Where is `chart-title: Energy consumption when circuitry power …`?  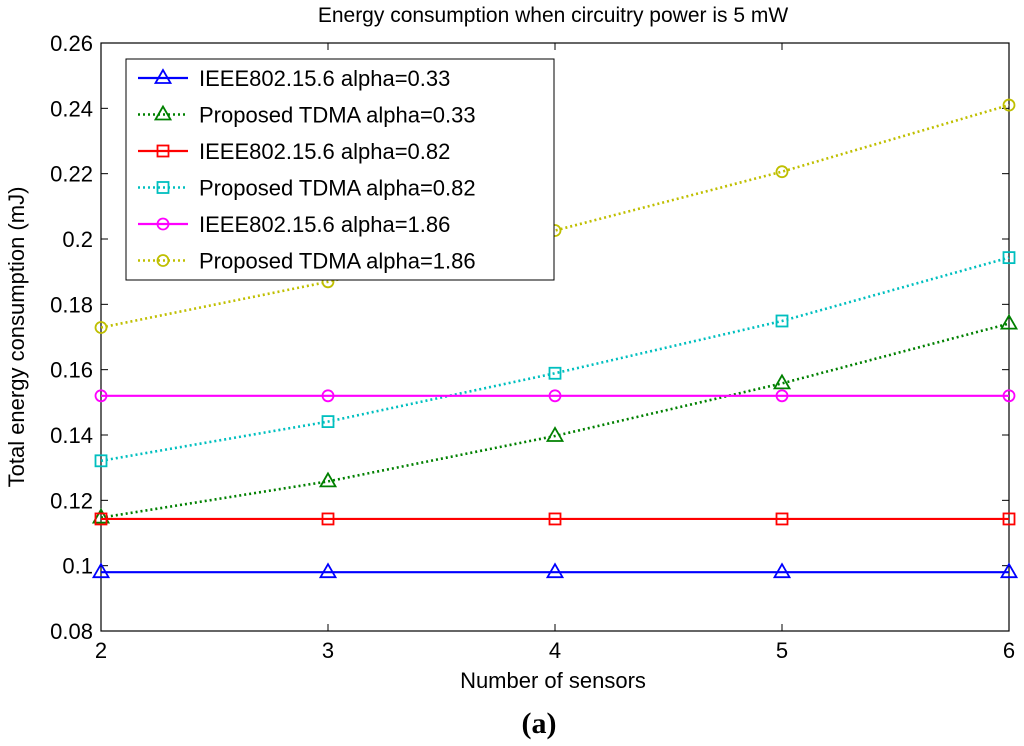
chart-title: Energy consumption when circuitry power … is located at coordinates (553, 15).